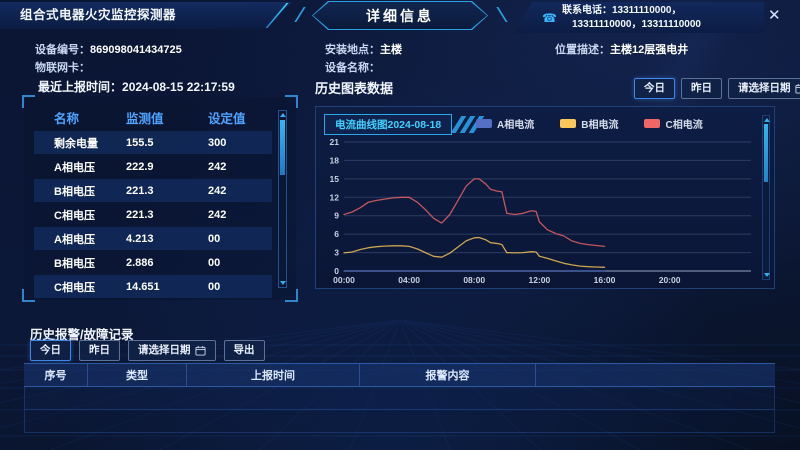  I want to click on chart-scrollbar, so click(766, 197).